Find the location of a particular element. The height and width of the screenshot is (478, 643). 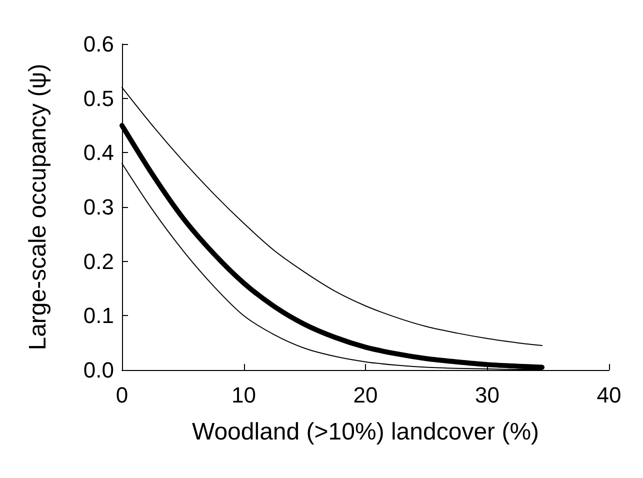

y-tick-label: 0.0 is located at coordinates (98, 370).